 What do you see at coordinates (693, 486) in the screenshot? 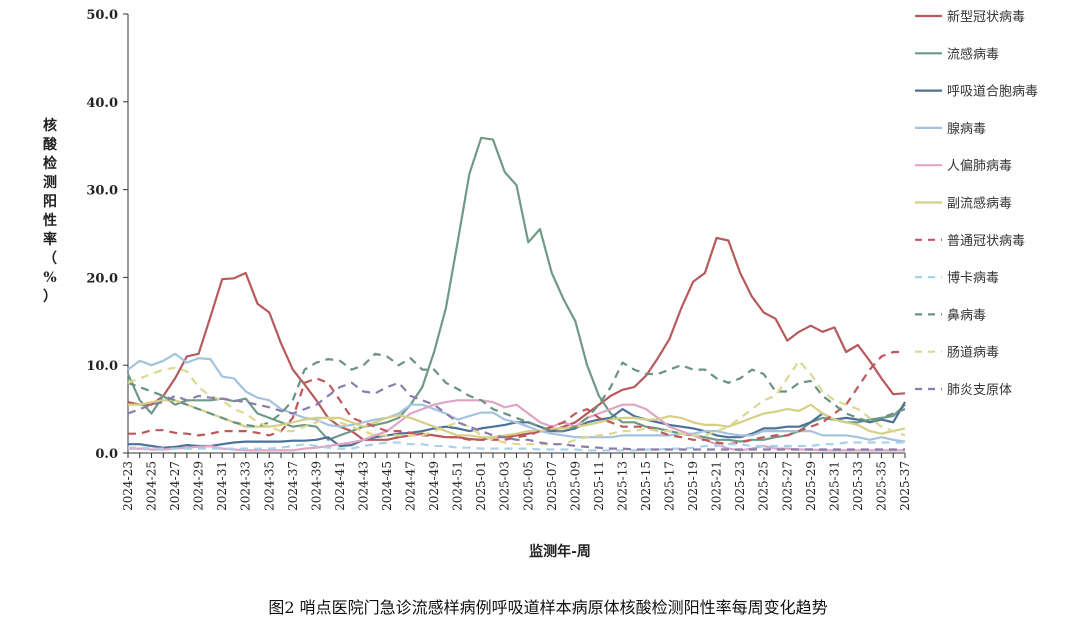
I see `x-tick-label: 2025-19` at bounding box center [693, 486].